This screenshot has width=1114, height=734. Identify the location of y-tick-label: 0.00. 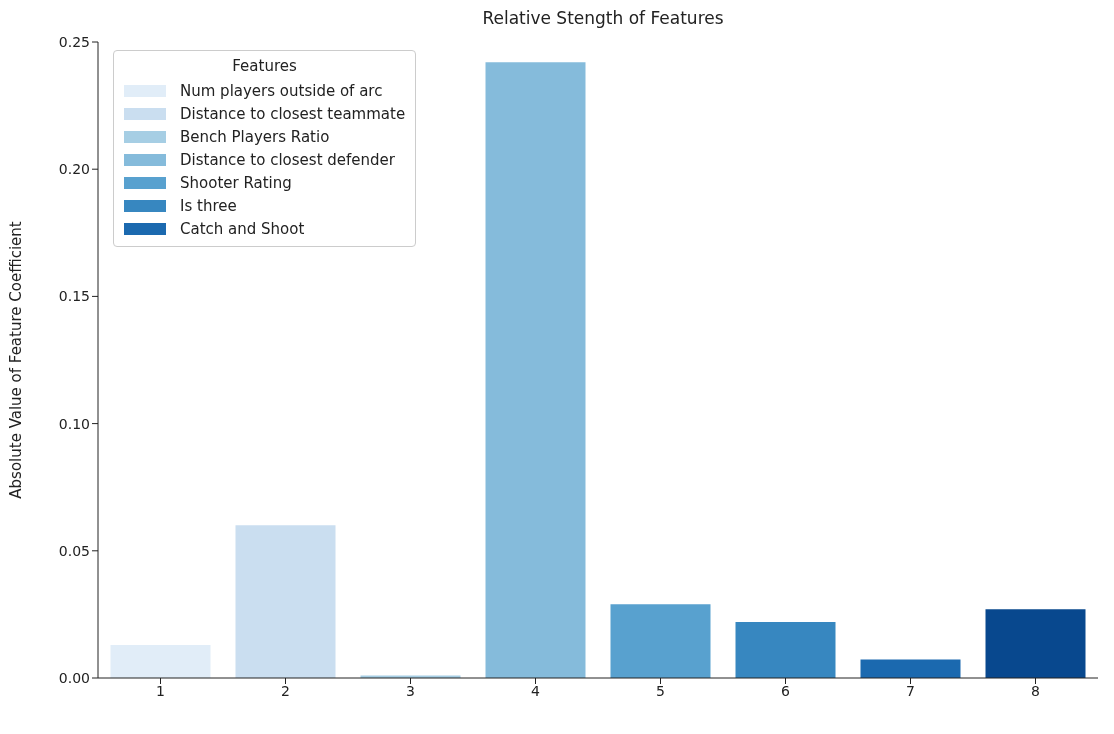
(74, 677).